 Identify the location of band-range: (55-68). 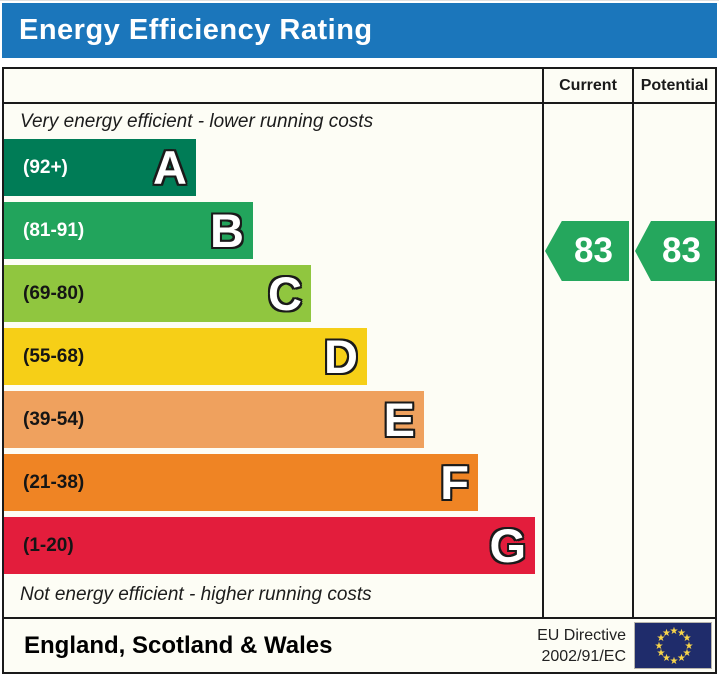
(54, 356).